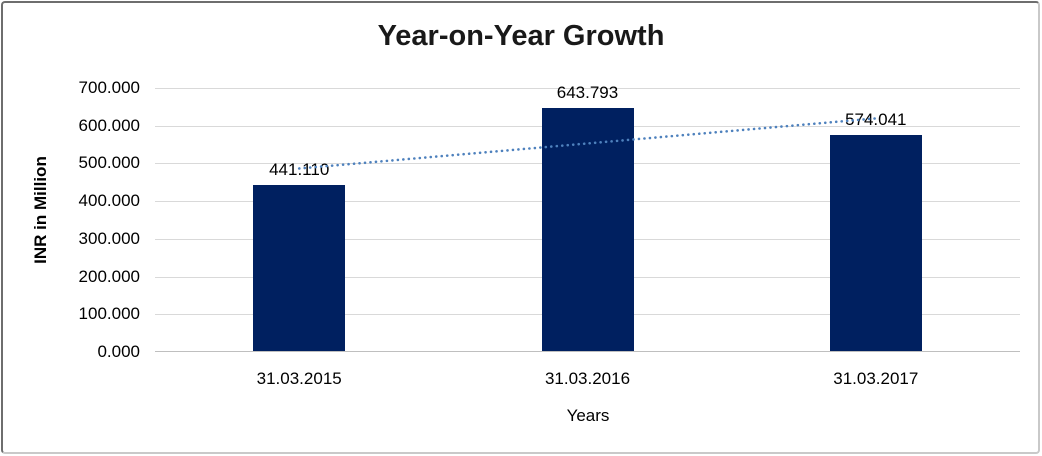 Image resolution: width=1042 pixels, height=456 pixels. Describe the element at coordinates (109, 87) in the screenshot. I see `y-tick-label: 700.000` at that location.